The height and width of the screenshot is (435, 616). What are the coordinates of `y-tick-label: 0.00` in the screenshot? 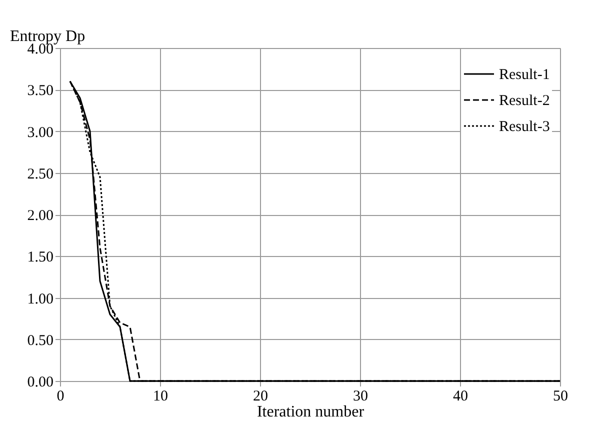 It's located at (40, 382).